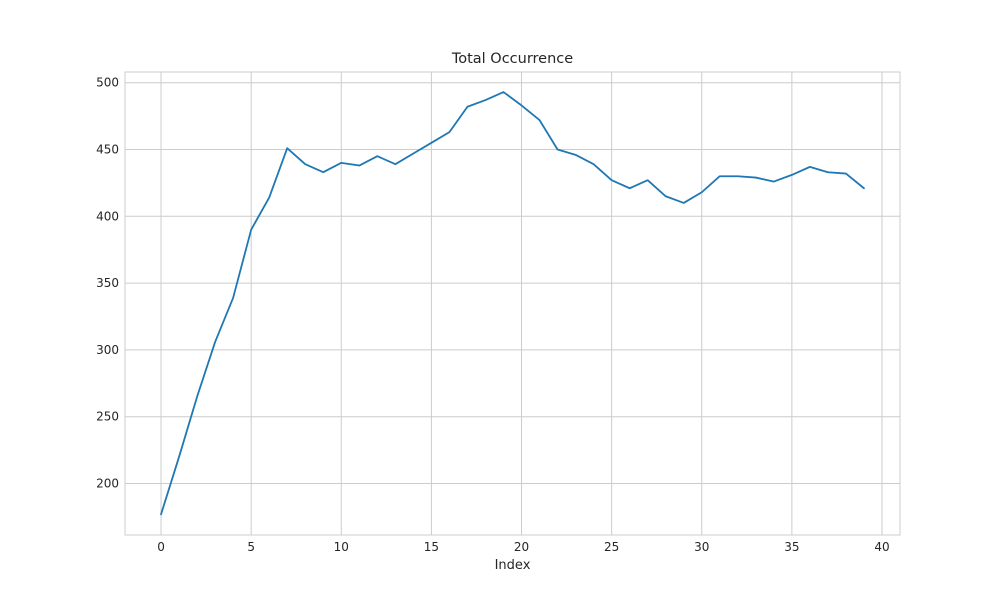 The height and width of the screenshot is (600, 1000). Describe the element at coordinates (701, 547) in the screenshot. I see `x-tick-label: 30` at that location.